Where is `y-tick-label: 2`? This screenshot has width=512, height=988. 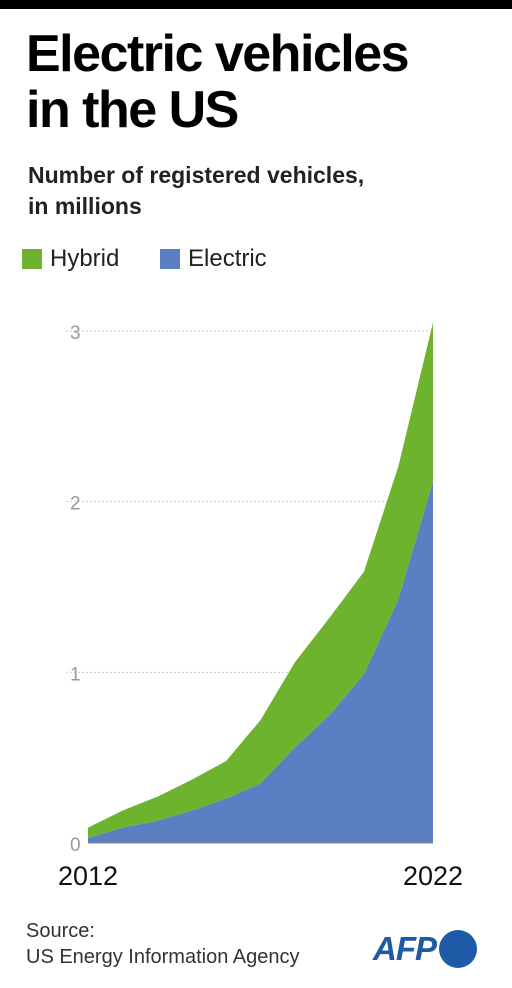
y-tick-label: 2 is located at coordinates (75, 504).